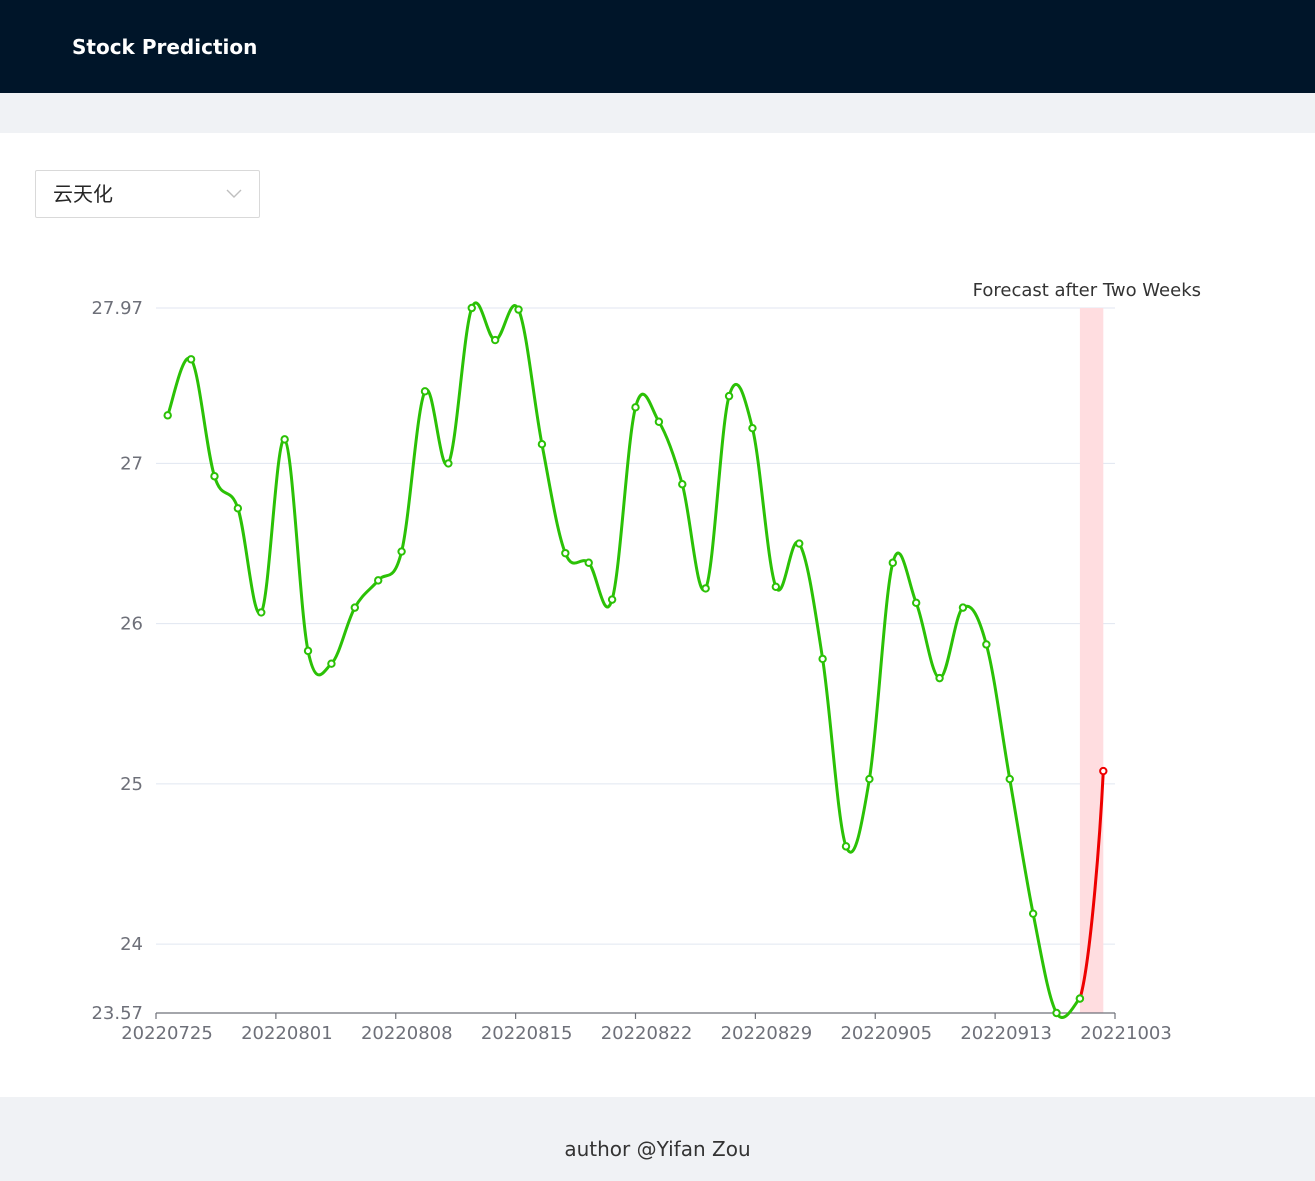 The height and width of the screenshot is (1181, 1315). Describe the element at coordinates (147, 194) in the screenshot. I see `stock-select: 云天化` at that location.